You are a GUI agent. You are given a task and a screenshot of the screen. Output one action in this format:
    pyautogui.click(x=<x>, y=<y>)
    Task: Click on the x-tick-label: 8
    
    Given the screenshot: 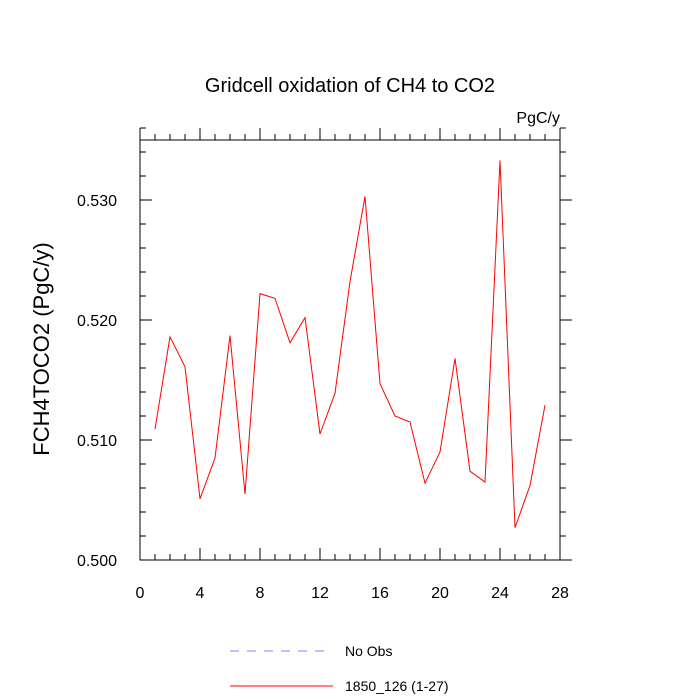 What is the action you would take?
    pyautogui.click(x=260, y=593)
    